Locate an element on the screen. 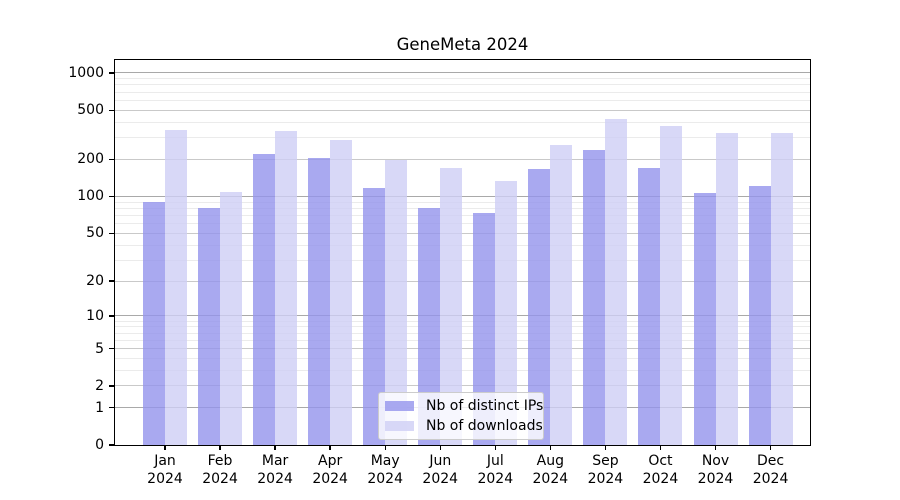 The width and height of the screenshot is (900, 500). bar-distinct-ips-jan is located at coordinates (154, 323).